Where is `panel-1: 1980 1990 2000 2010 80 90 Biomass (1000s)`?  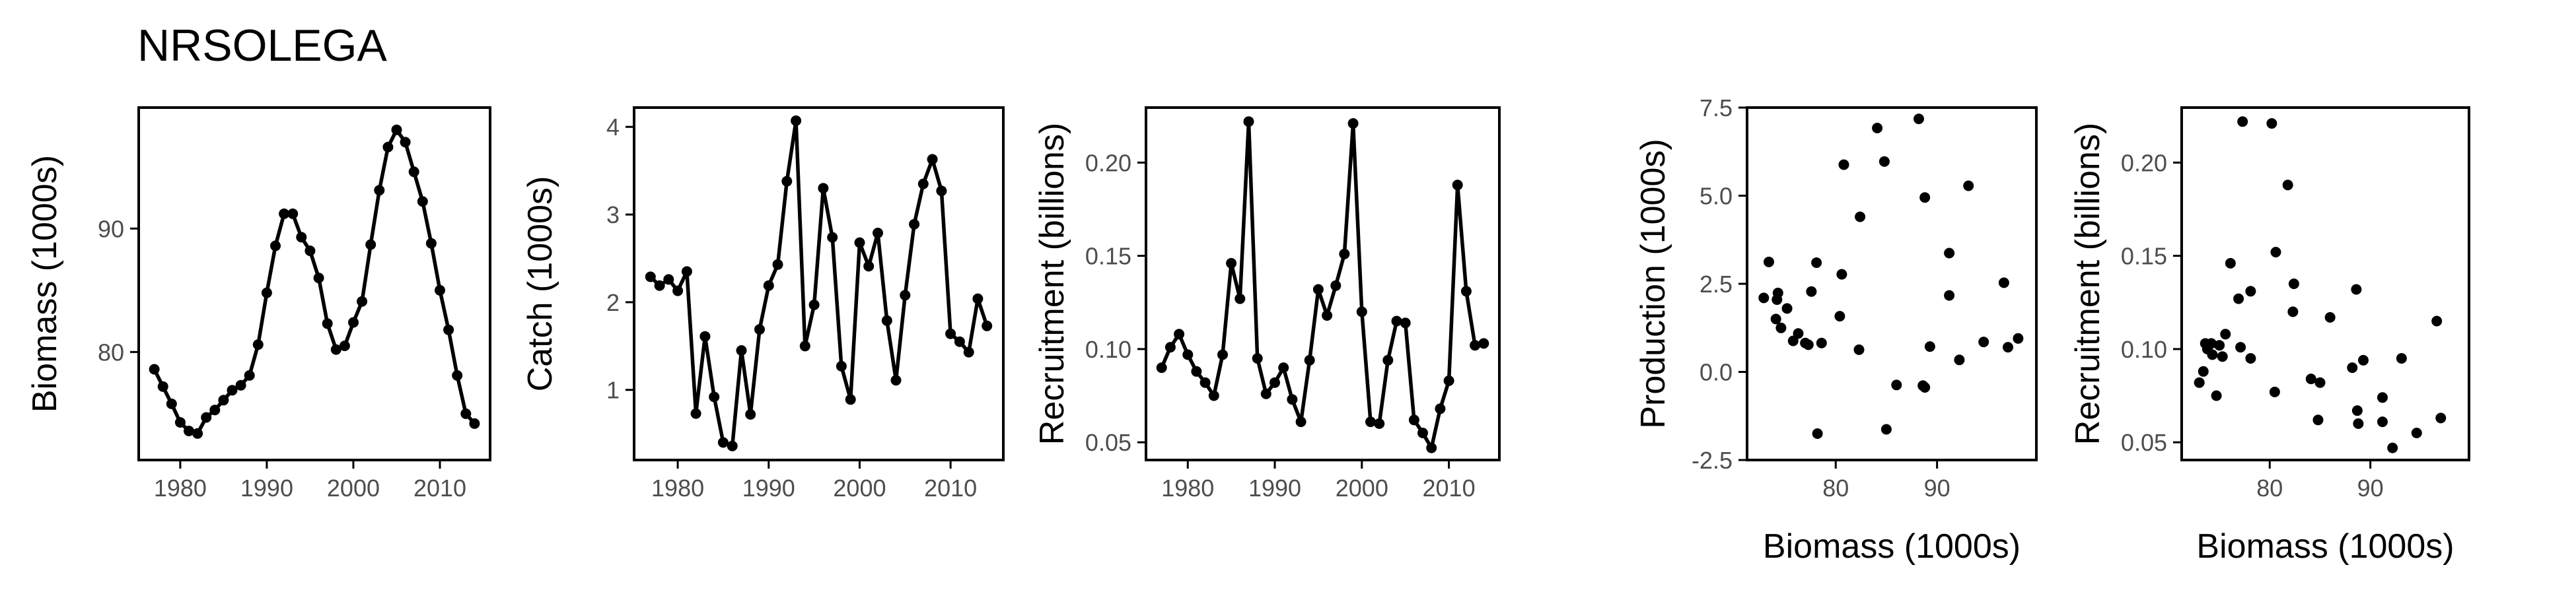
panel-1: 1980 1990 2000 2010 80 90 Biomass (1000s) is located at coordinates (259, 304).